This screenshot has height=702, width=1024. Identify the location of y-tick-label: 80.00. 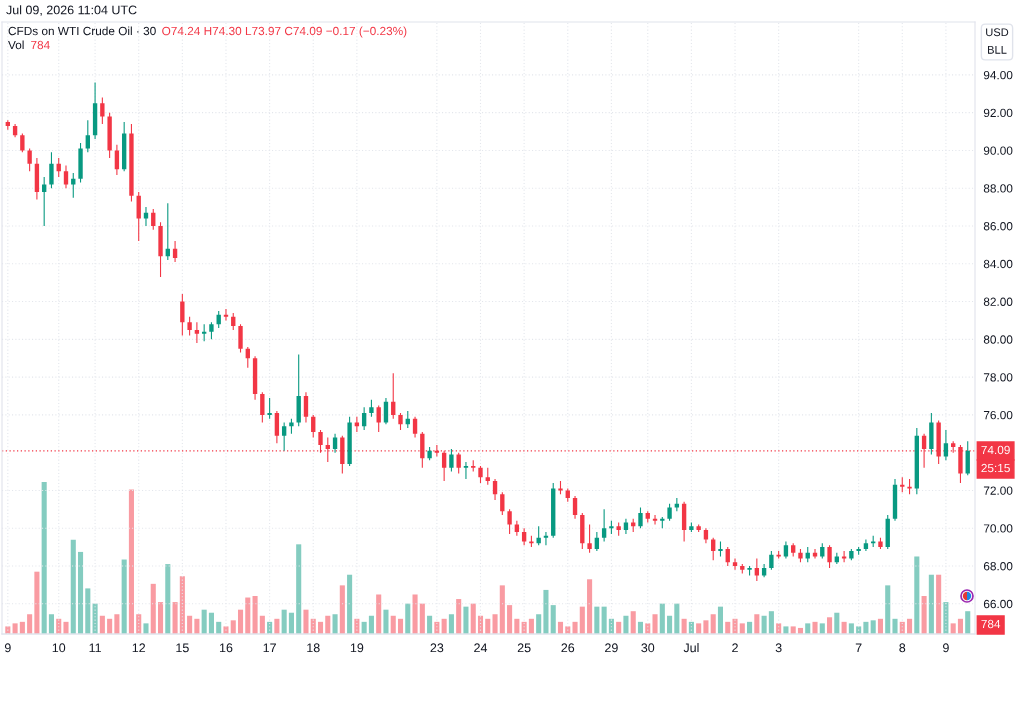
(998, 339).